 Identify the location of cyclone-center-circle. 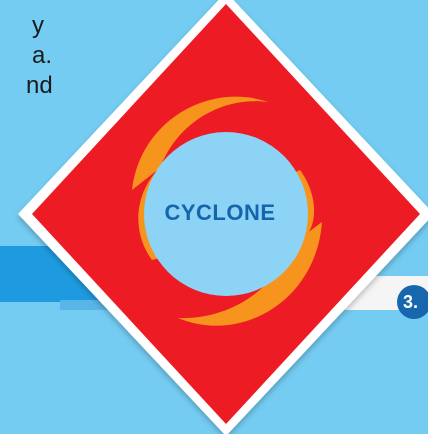
(226, 214).